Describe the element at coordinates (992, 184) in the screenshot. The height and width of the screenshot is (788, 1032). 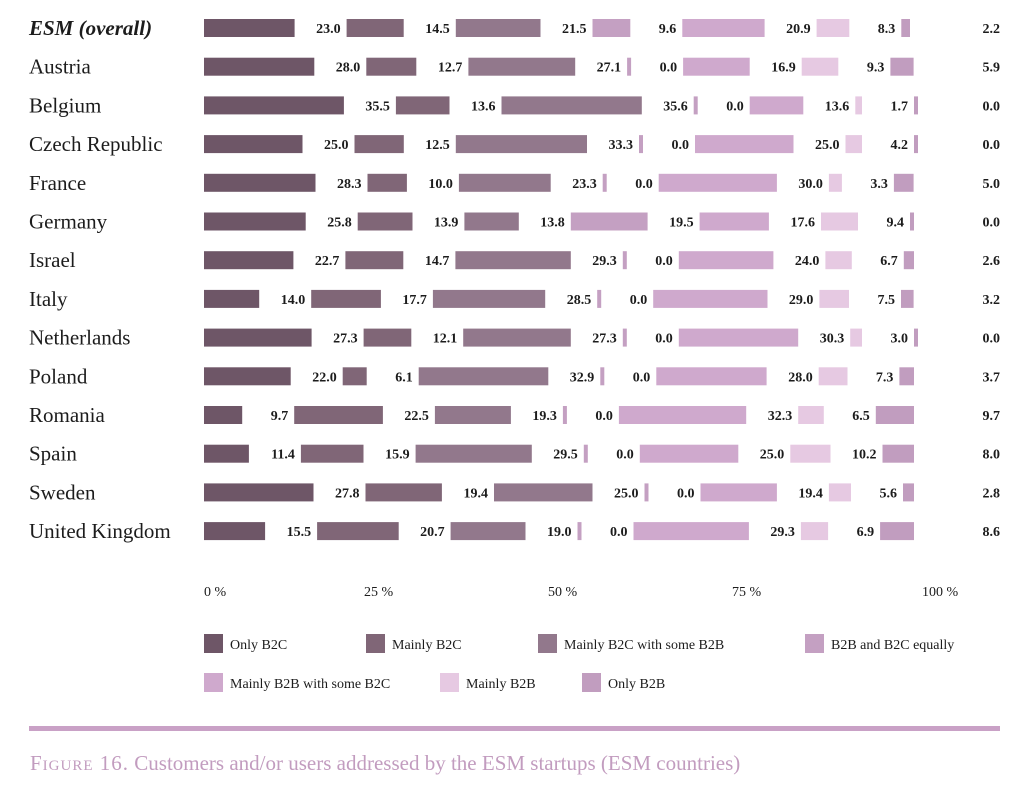
I see `value-label-france-only-b2b: 5.0` at that location.